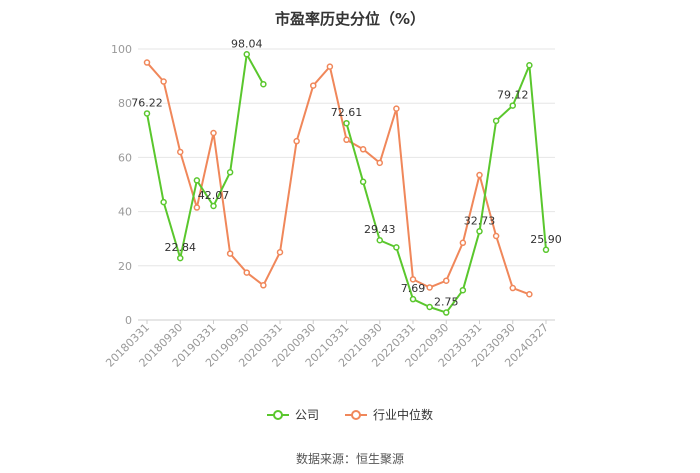  Describe the element at coordinates (413, 288) in the screenshot. I see `data-label-company: 7.69` at that location.